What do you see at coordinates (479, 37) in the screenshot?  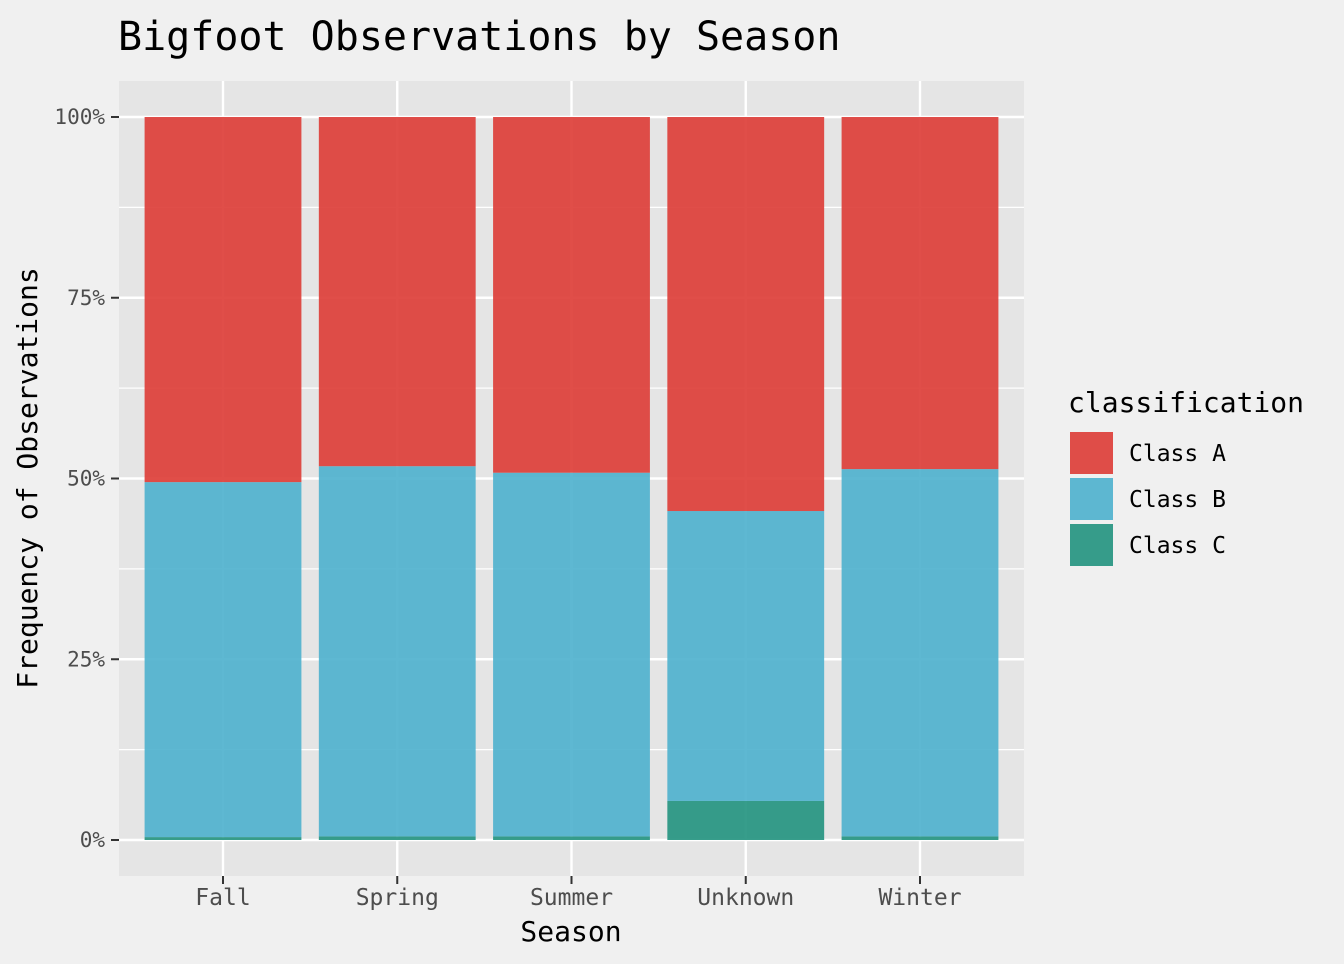 I see `chart-title: Bigfoot Observations by Season` at bounding box center [479, 37].